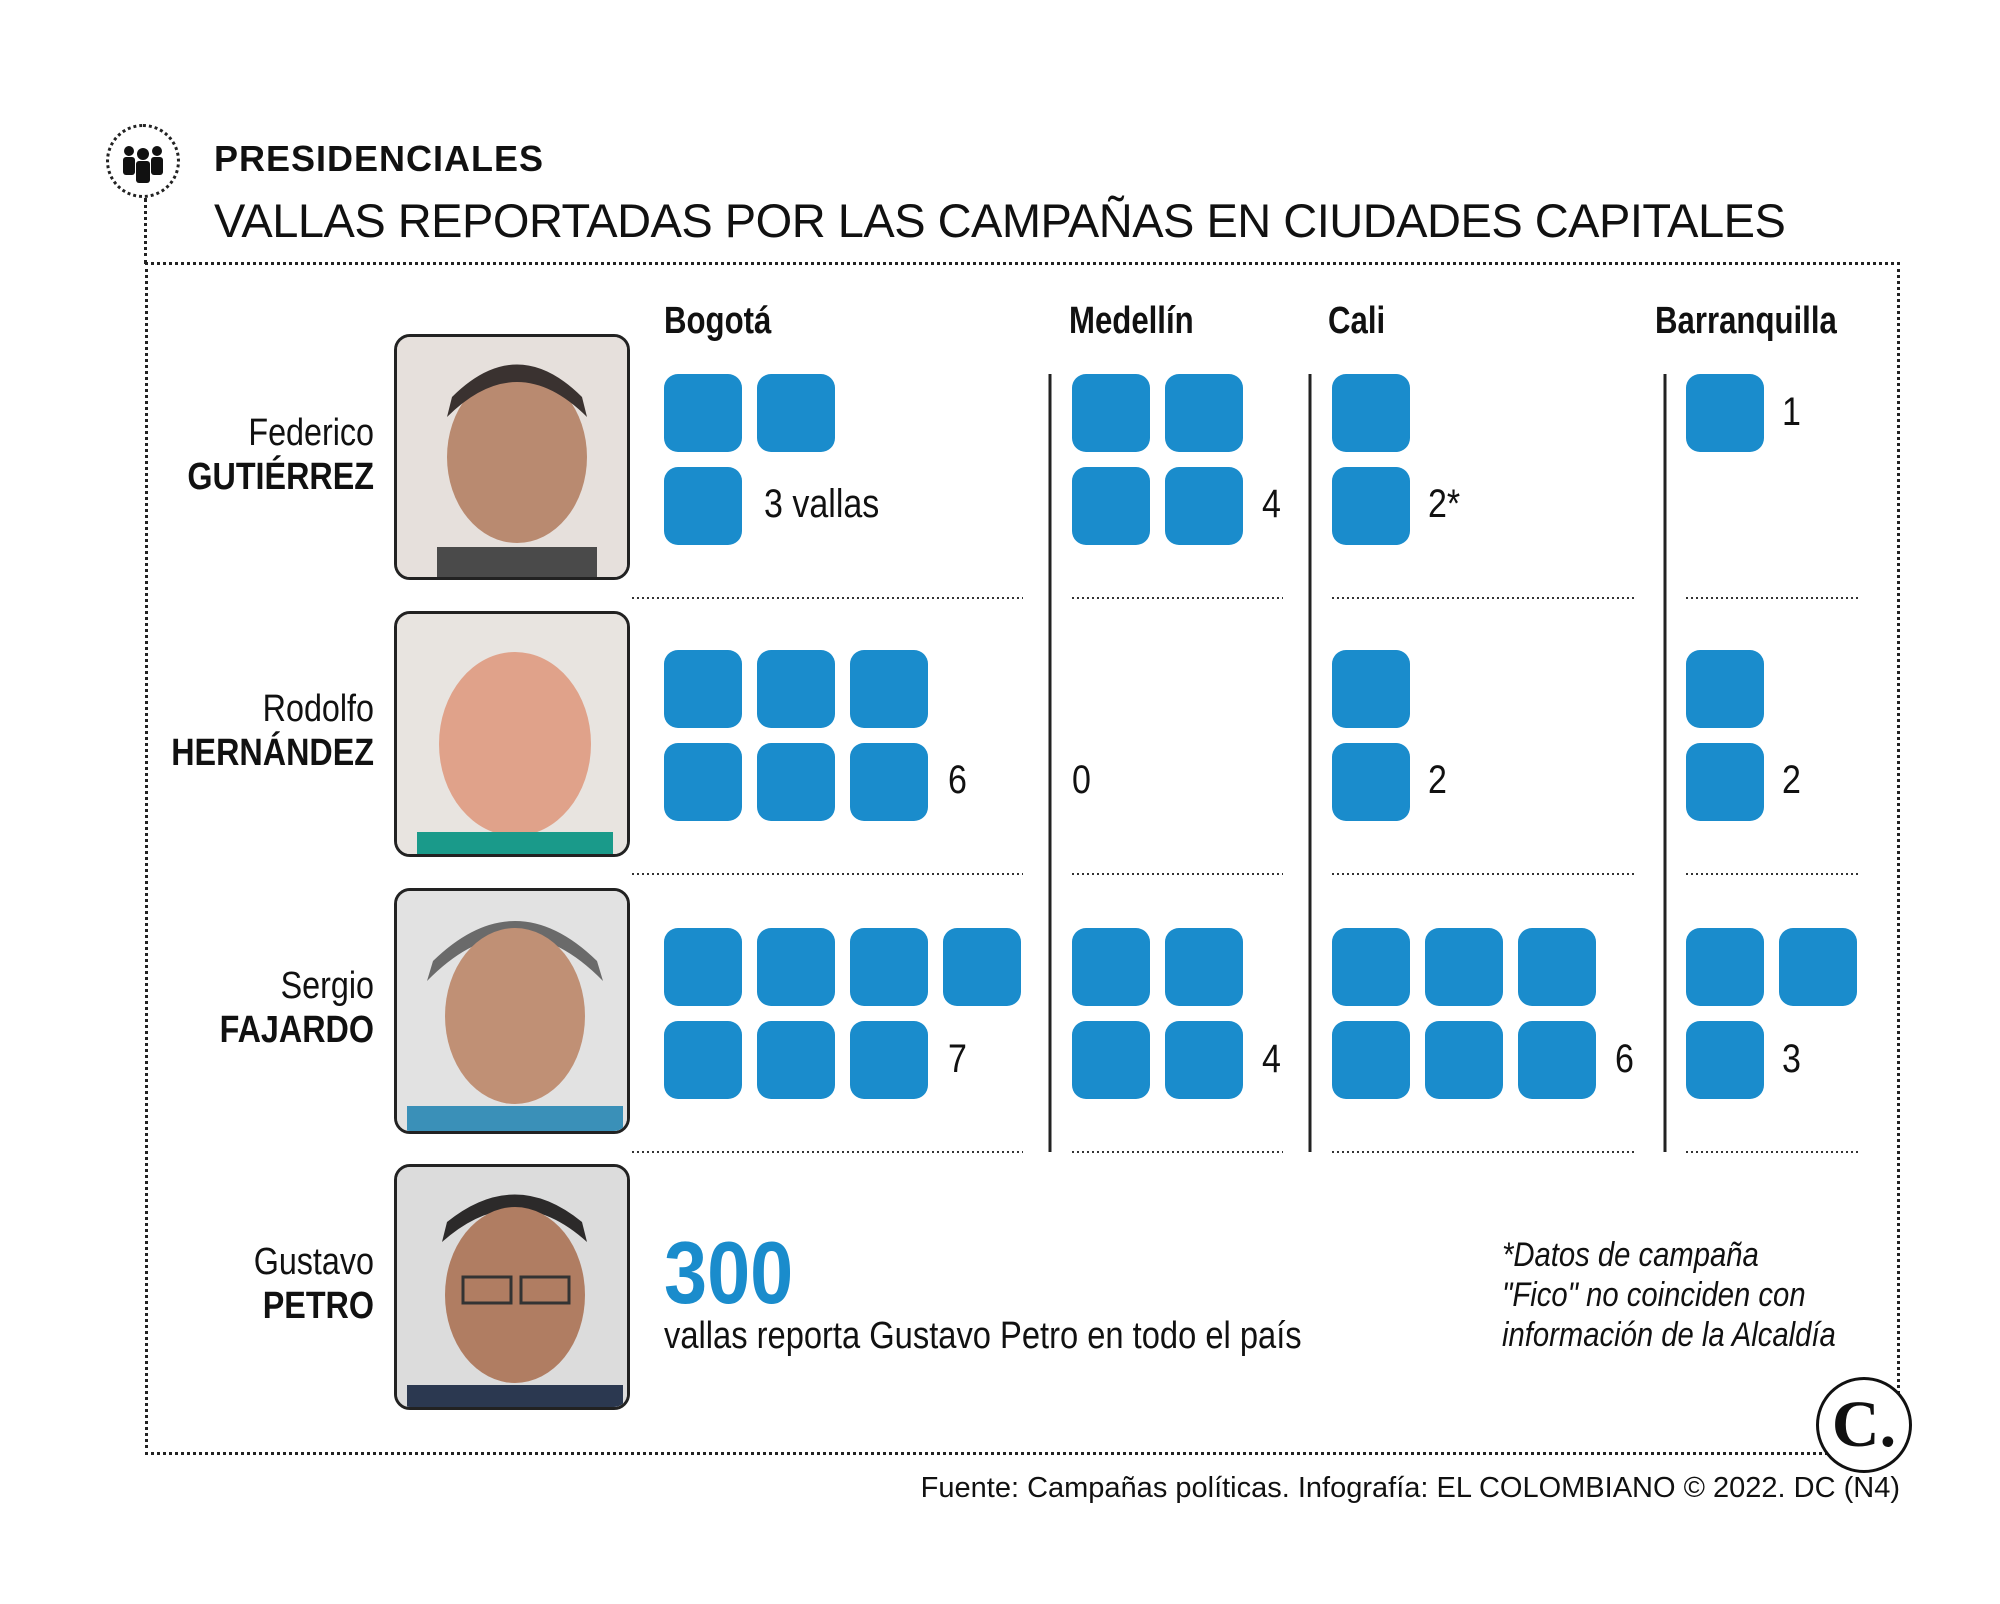 This screenshot has width=2000, height=1604. I want to click on column-header-medellin: Medellín, so click(1131, 321).